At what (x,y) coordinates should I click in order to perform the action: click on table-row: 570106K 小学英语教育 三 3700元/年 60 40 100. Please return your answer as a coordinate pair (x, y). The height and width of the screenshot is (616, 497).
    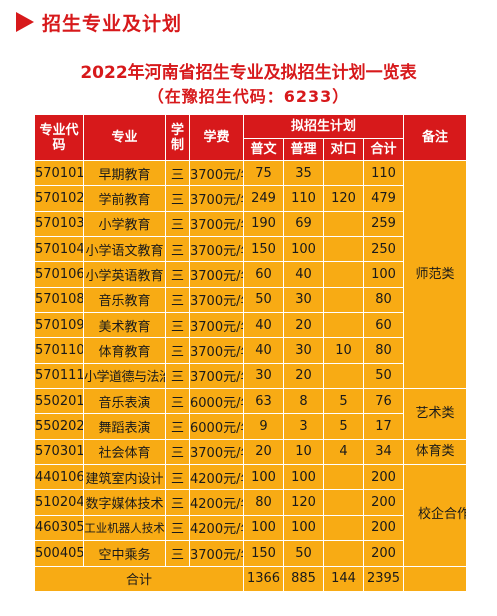
    Looking at the image, I should click on (250, 274).